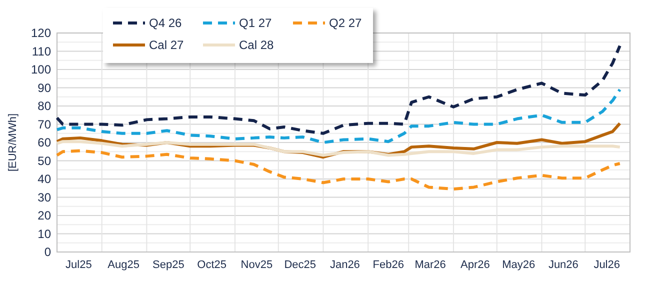  I want to click on x-tick-label: Jun26, so click(563, 265).